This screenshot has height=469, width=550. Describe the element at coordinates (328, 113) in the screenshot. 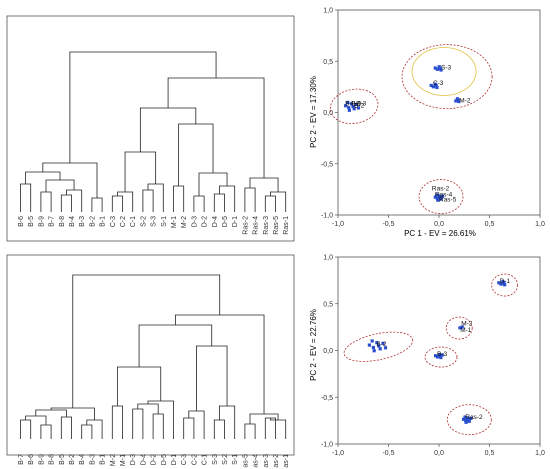

I see `y-tick-label: 0,0` at that location.